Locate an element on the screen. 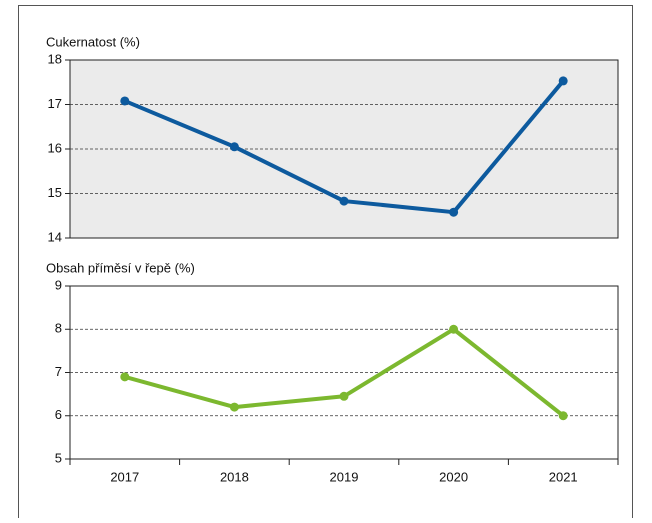 The width and height of the screenshot is (652, 523). y-tick-label: 9 is located at coordinates (58, 284).